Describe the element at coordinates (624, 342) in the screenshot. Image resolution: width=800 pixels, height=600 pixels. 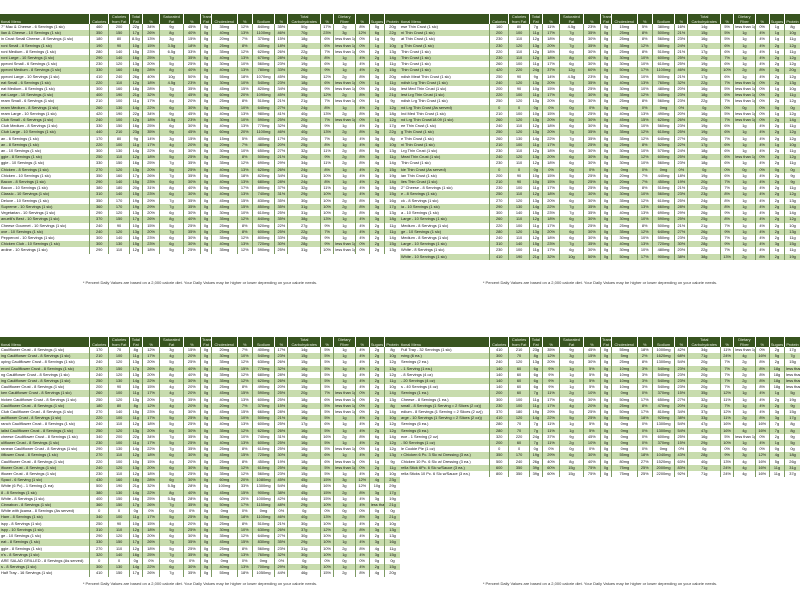
I see `column-header: Cholesterol` at that location.